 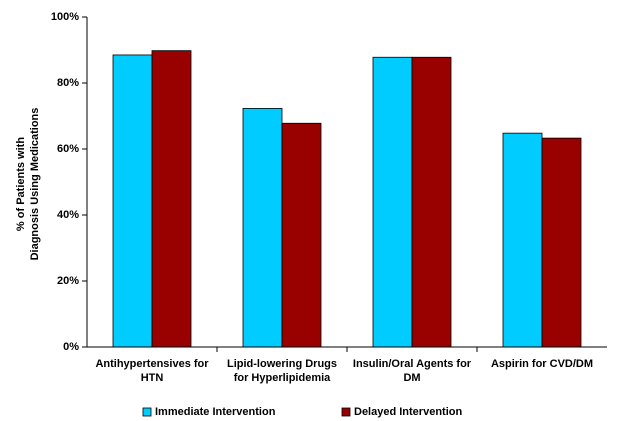 I want to click on y-tick-label: 60%, so click(x=67, y=149).